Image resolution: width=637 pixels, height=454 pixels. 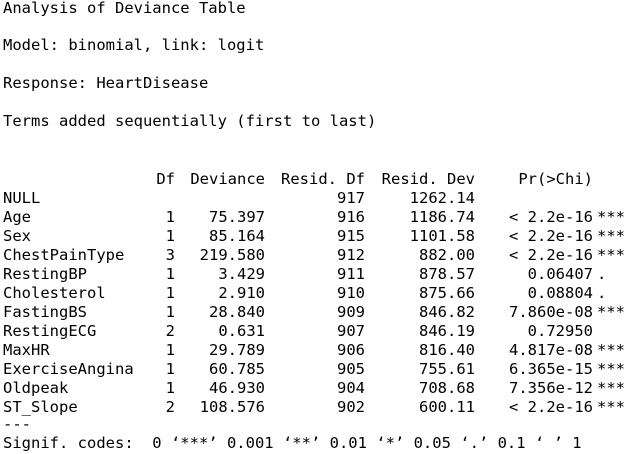 I want to click on table-row: FastingBS 1 28.840 909 846.82 7.860e-08 ***, so click(x=320, y=312).